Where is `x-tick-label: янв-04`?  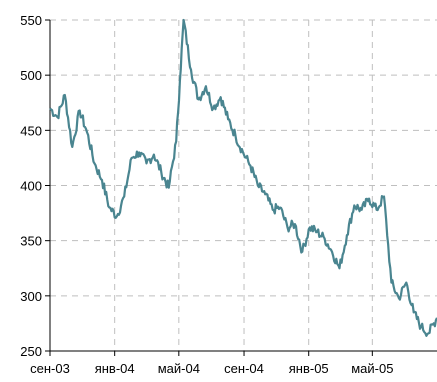 x-tick-label: янв-04 is located at coordinates (115, 368).